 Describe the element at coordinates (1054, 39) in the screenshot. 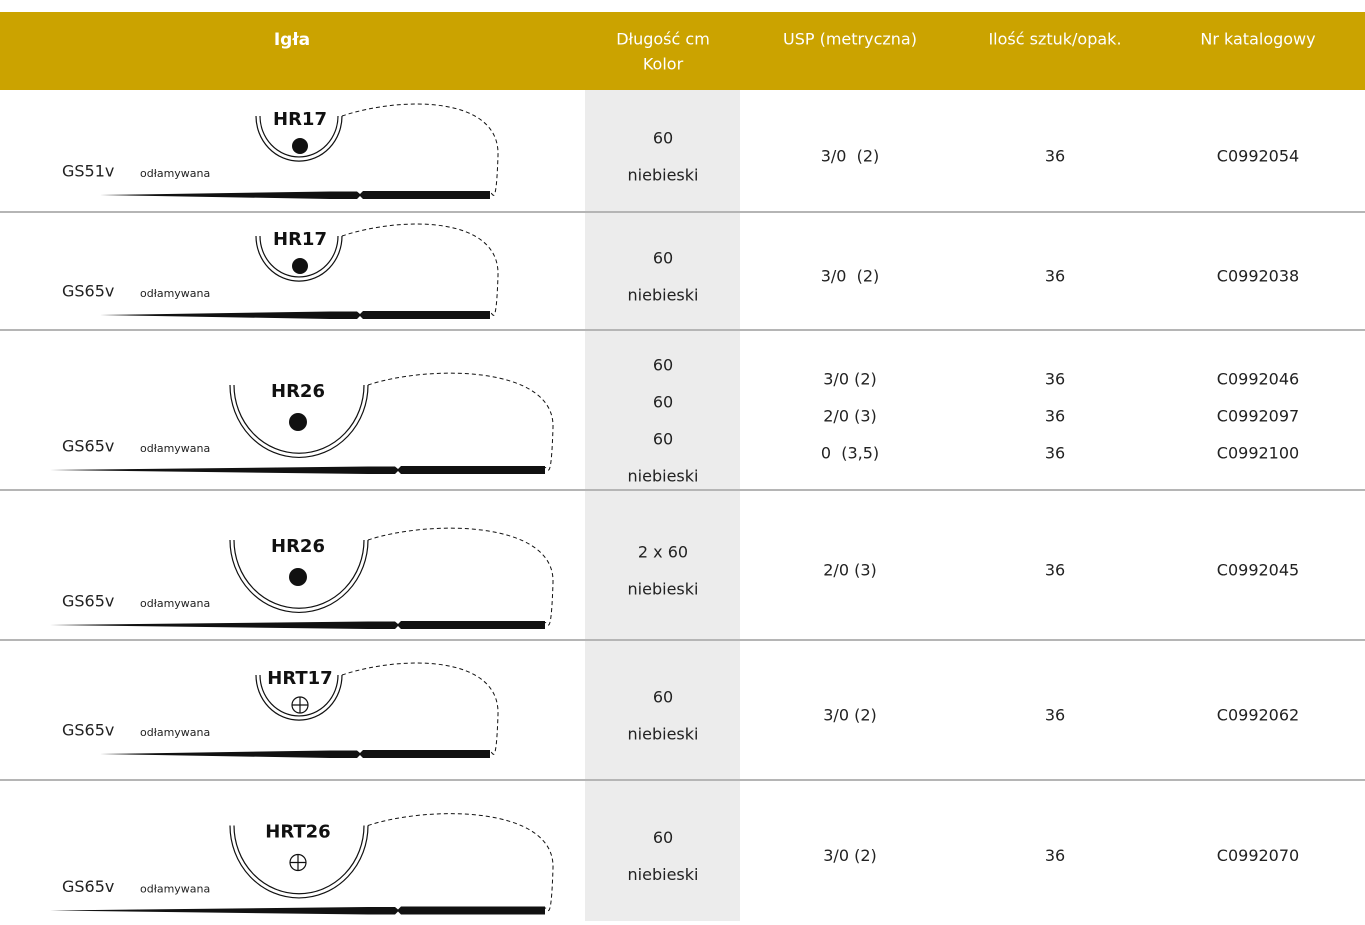

I see `header-cell: Ilość sztuk/opak.` at that location.